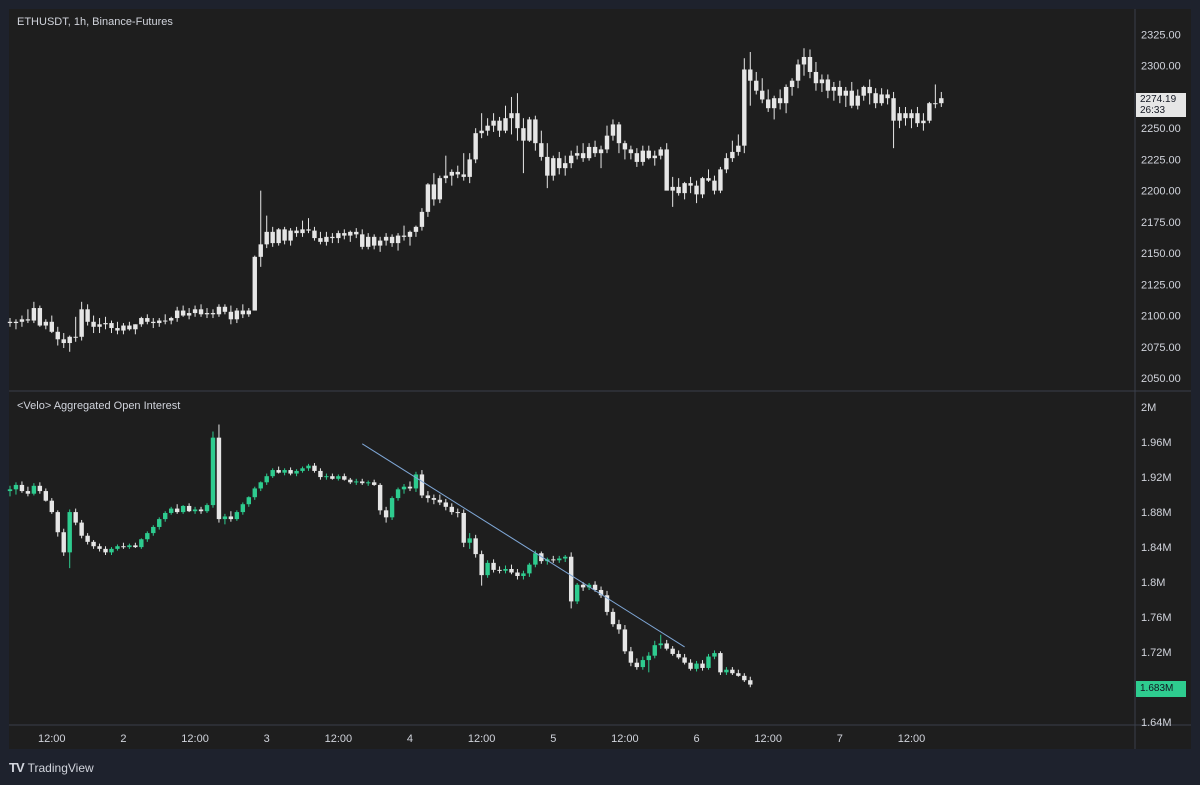  I want to click on oi-tick-label: 1.64M, so click(1156, 723).